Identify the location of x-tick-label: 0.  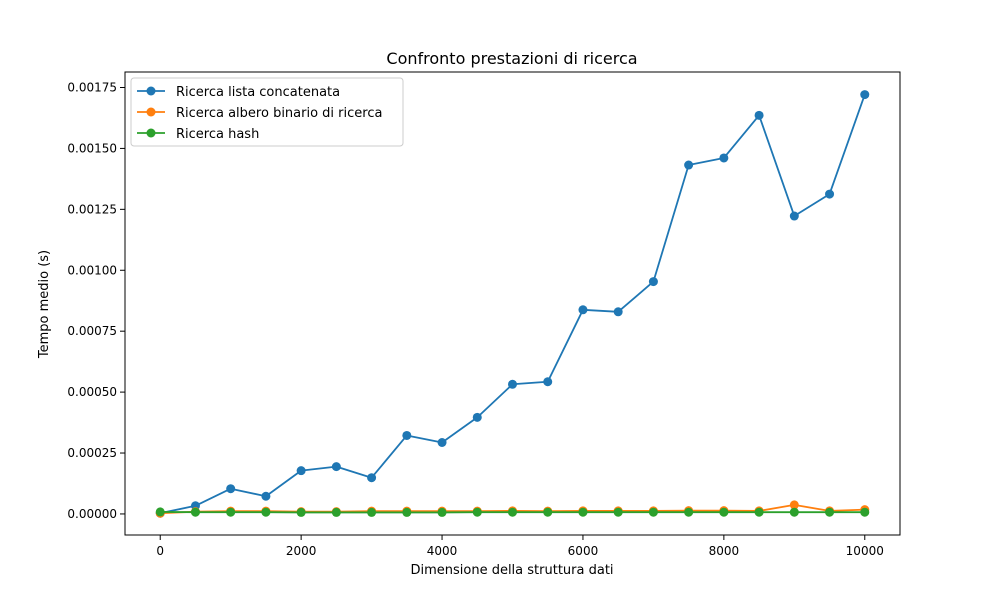
(160, 551).